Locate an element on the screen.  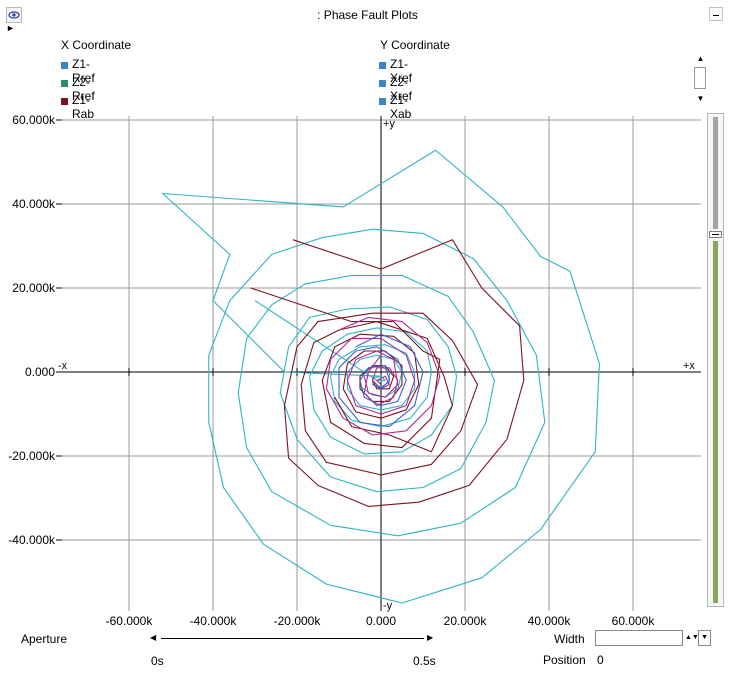
plus-y-label: +y is located at coordinates (389, 124).